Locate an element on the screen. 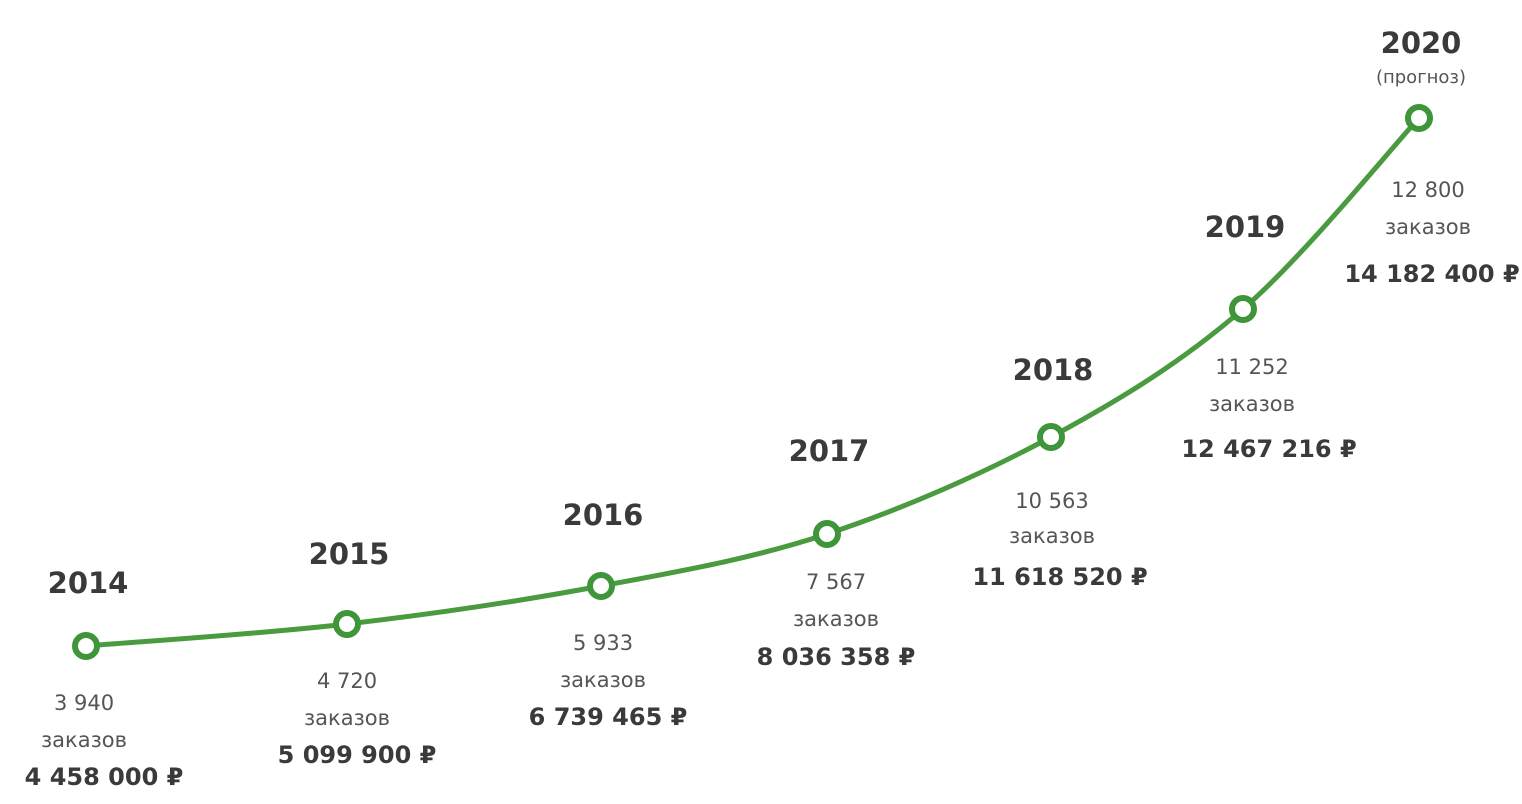  year-label: 2016 is located at coordinates (603, 515).